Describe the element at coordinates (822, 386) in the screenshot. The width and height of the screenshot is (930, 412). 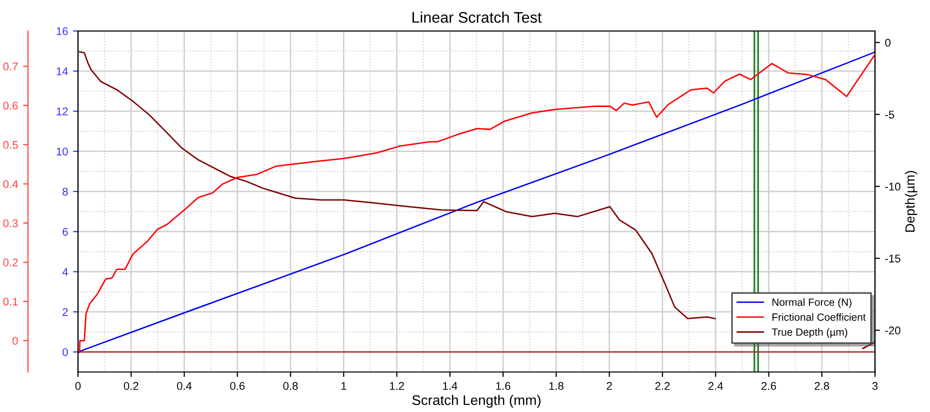
I see `x-tick-label: 2.8` at that location.